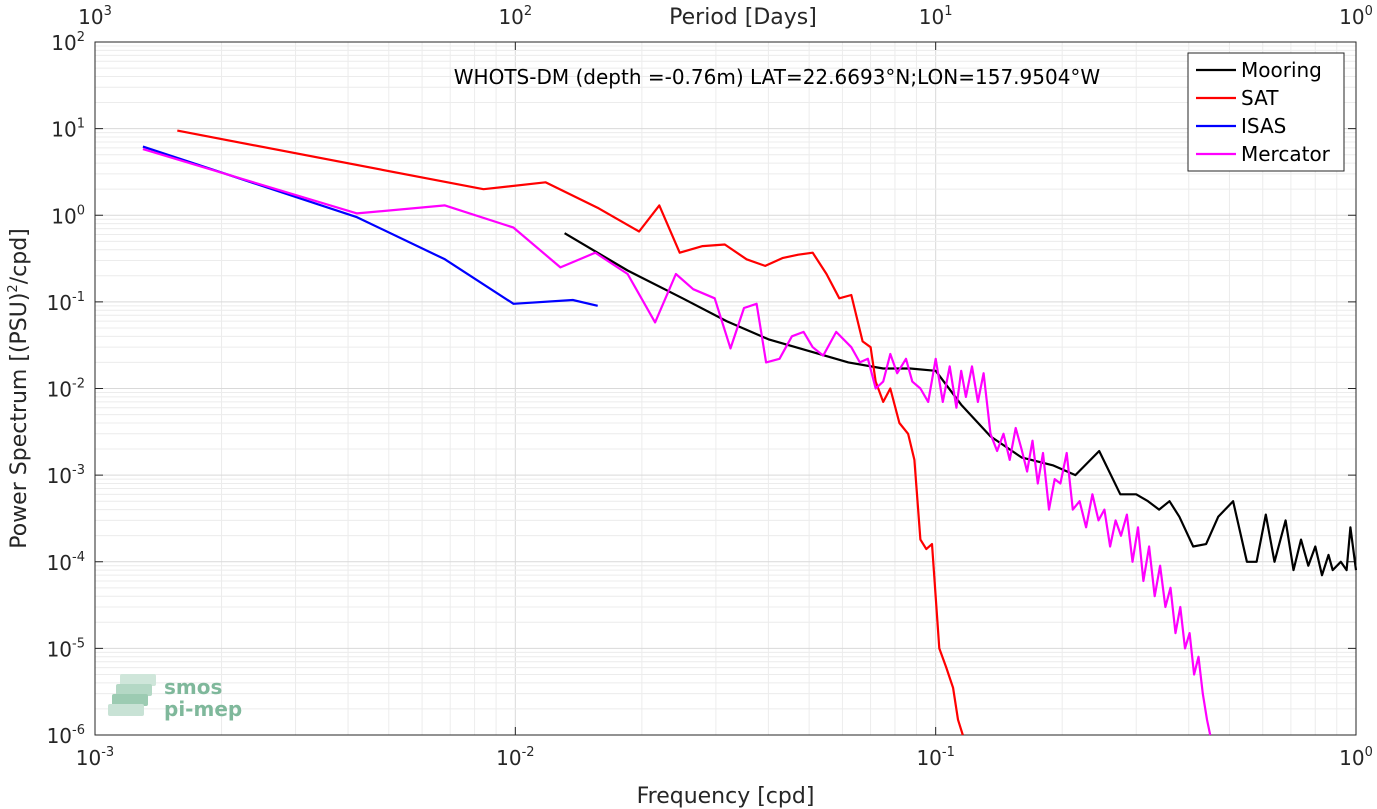 Image resolution: width=1377 pixels, height=809 pixels. What do you see at coordinates (19, 421) in the screenshot?
I see `y-axis-label-main: Power Spectrum [(PSU)` at bounding box center [19, 421].